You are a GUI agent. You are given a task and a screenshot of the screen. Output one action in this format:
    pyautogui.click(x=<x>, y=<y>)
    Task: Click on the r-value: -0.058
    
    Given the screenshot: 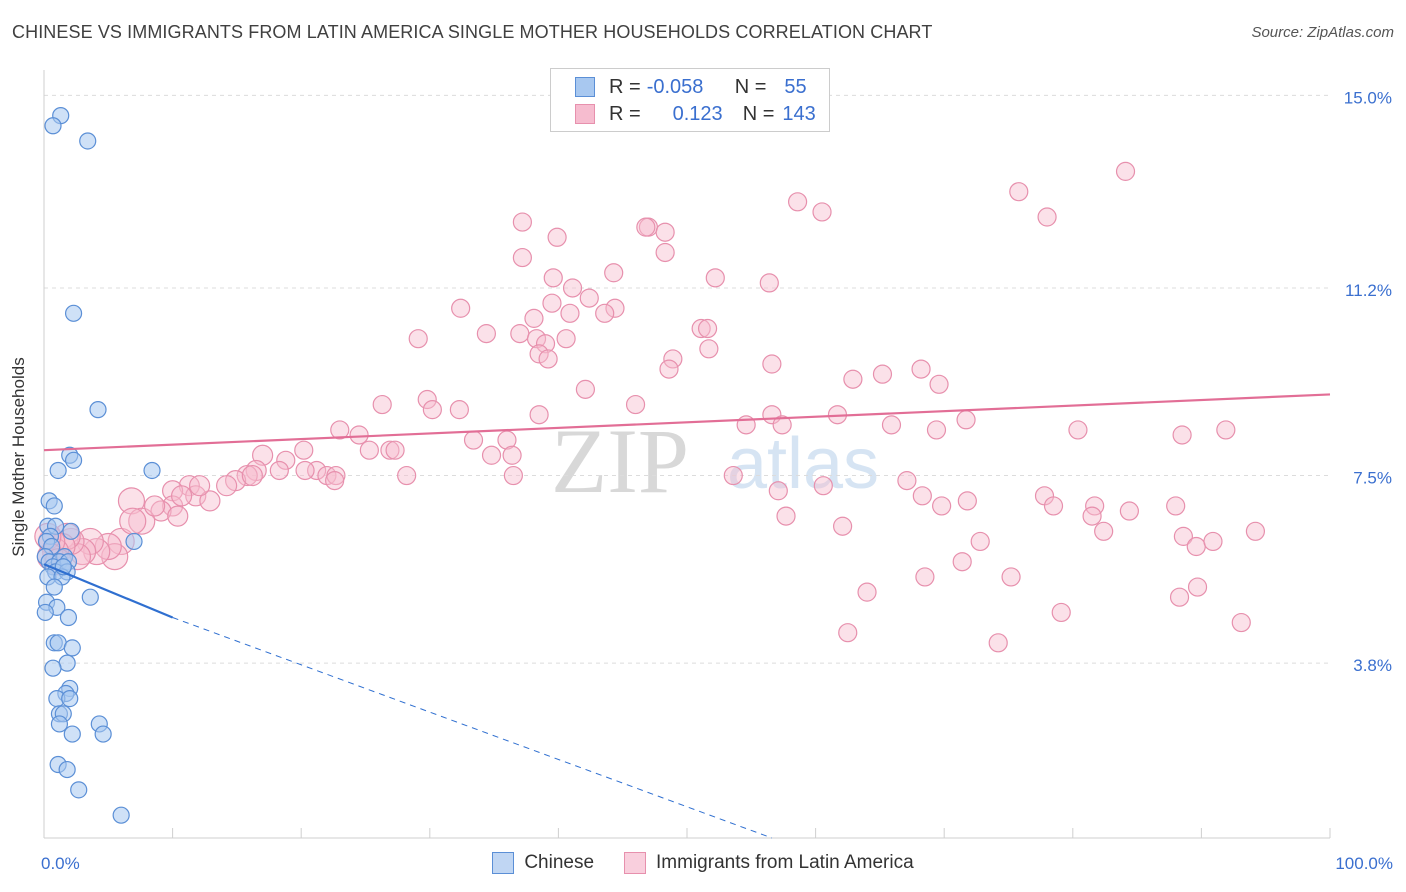 What is the action you would take?
    pyautogui.click(x=675, y=86)
    